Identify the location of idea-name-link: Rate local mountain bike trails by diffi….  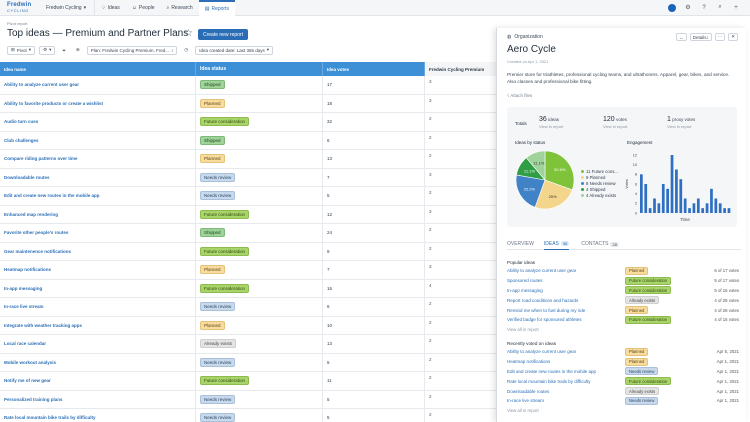
(98, 415).